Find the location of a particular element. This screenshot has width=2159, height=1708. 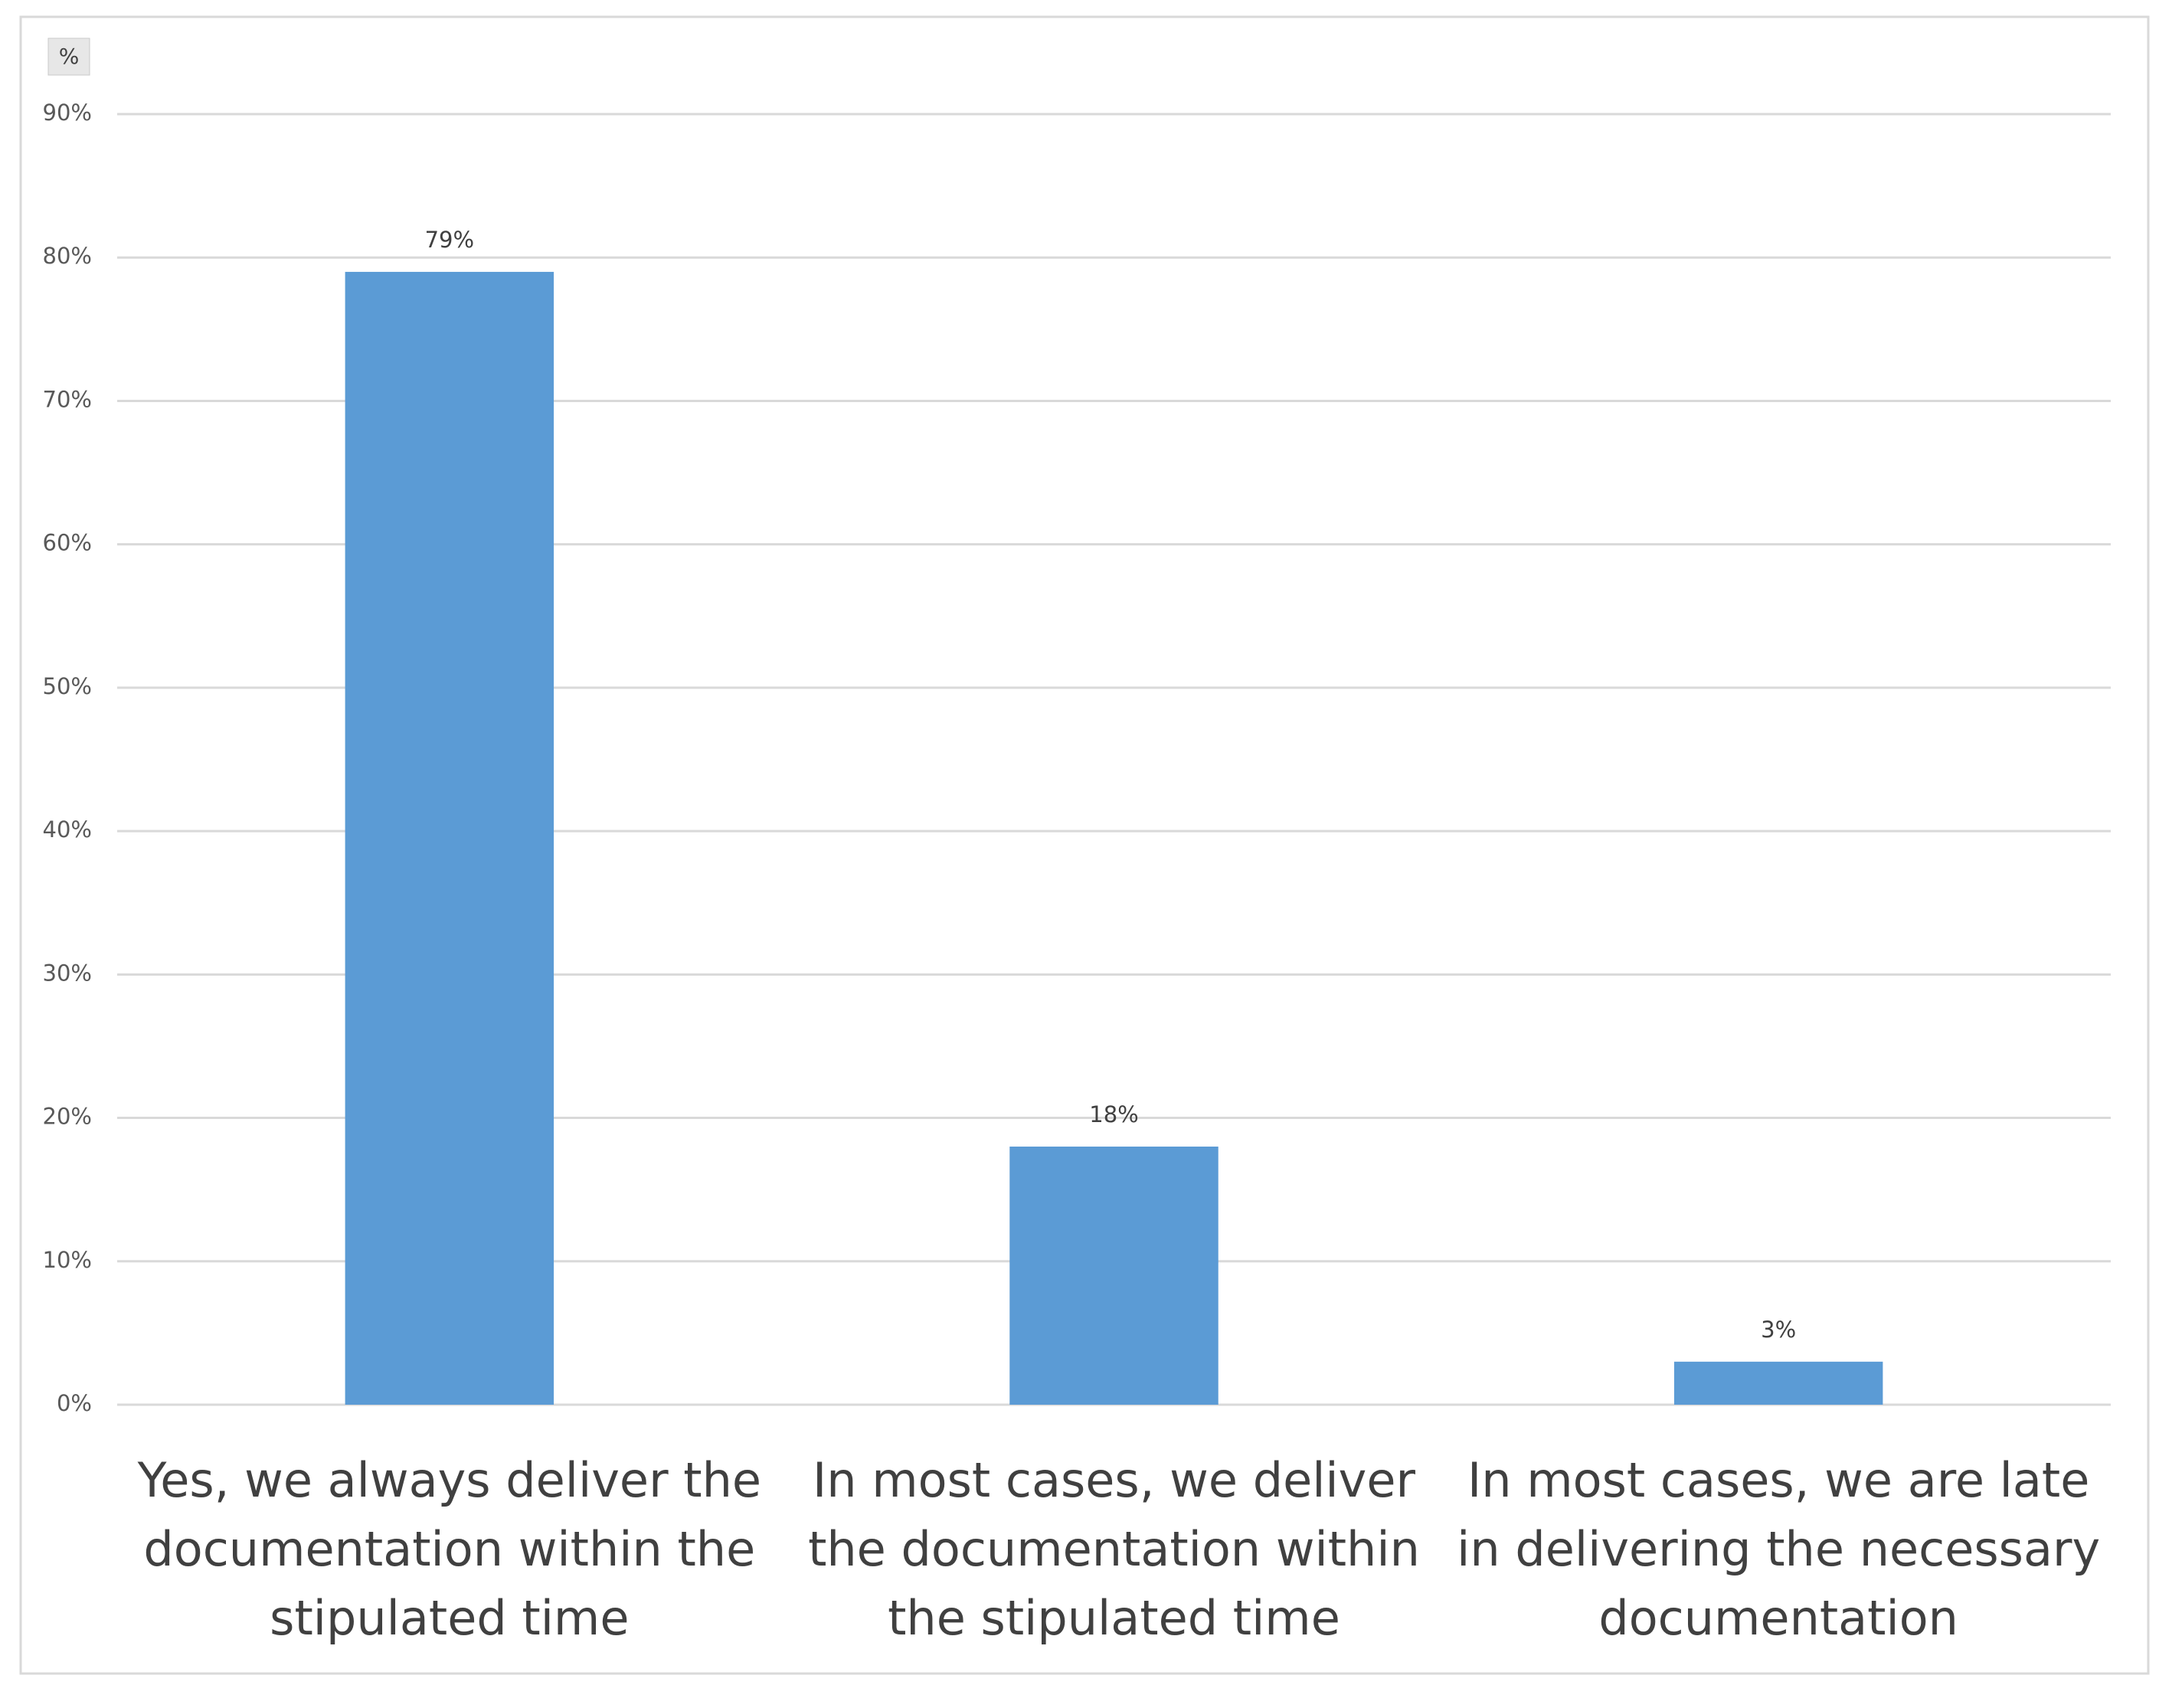

value-label: 18% is located at coordinates (1113, 1114).